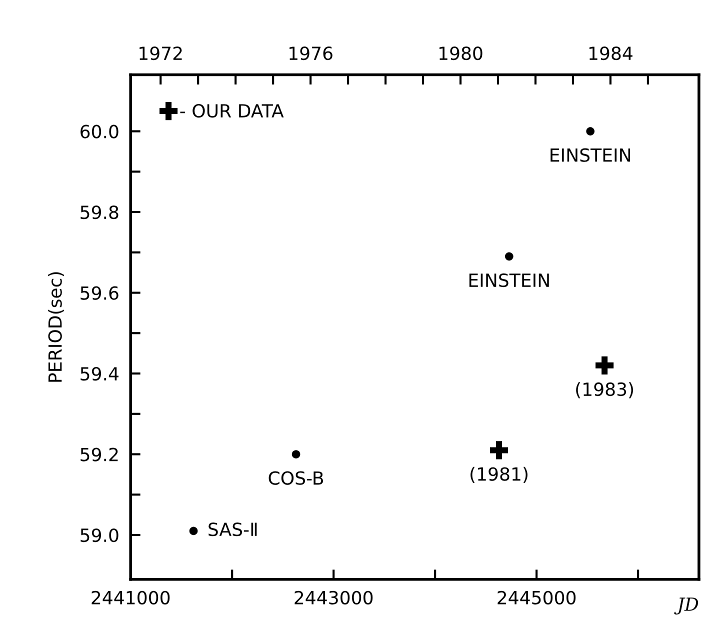  What do you see at coordinates (232, 111) in the screenshot?
I see `legend-label: - OUR DATA` at bounding box center [232, 111].